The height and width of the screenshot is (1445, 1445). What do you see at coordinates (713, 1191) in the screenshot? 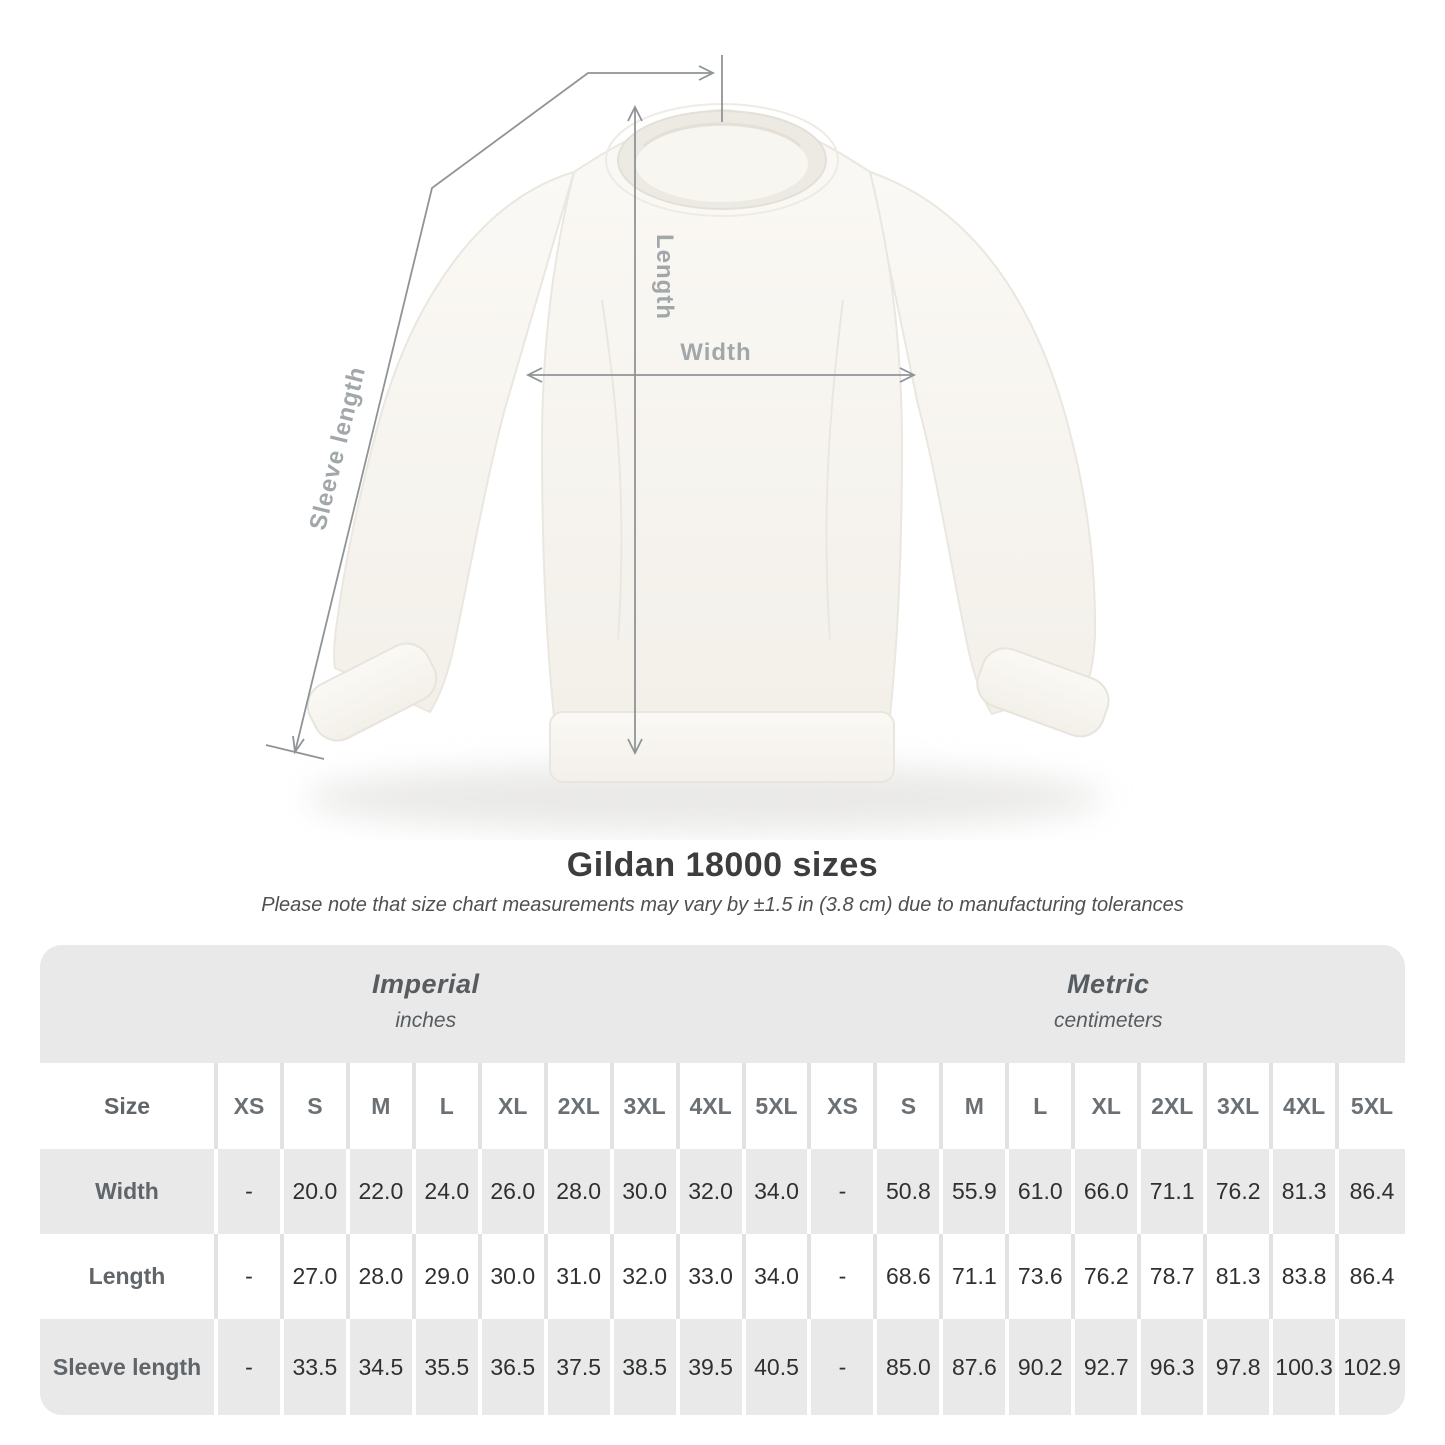
I see `width-imperial-cell: 32.0` at bounding box center [713, 1191].